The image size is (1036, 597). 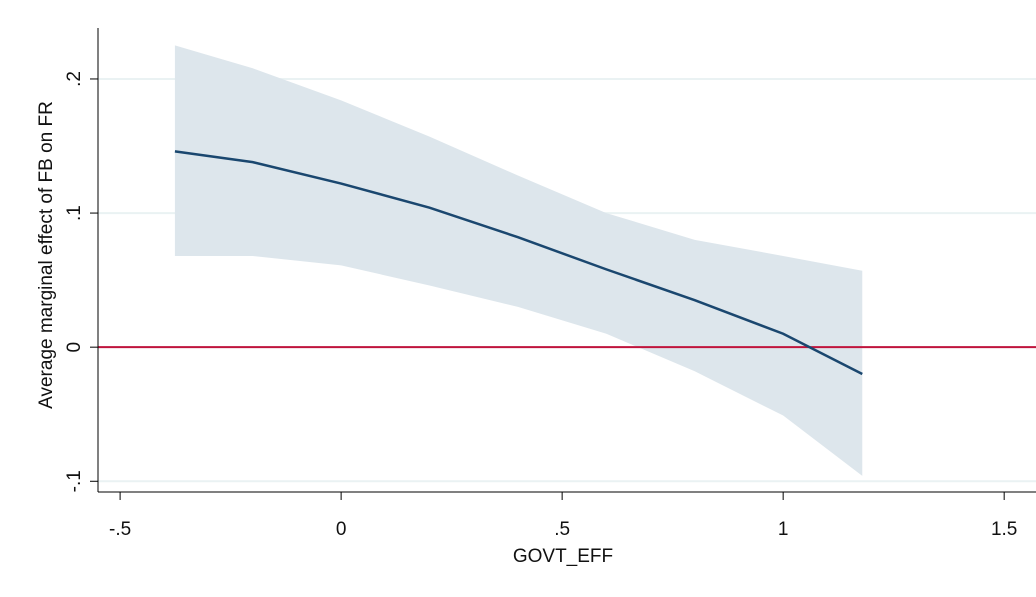 I want to click on x-axis-title: GOVT_EFF, so click(x=563, y=556).